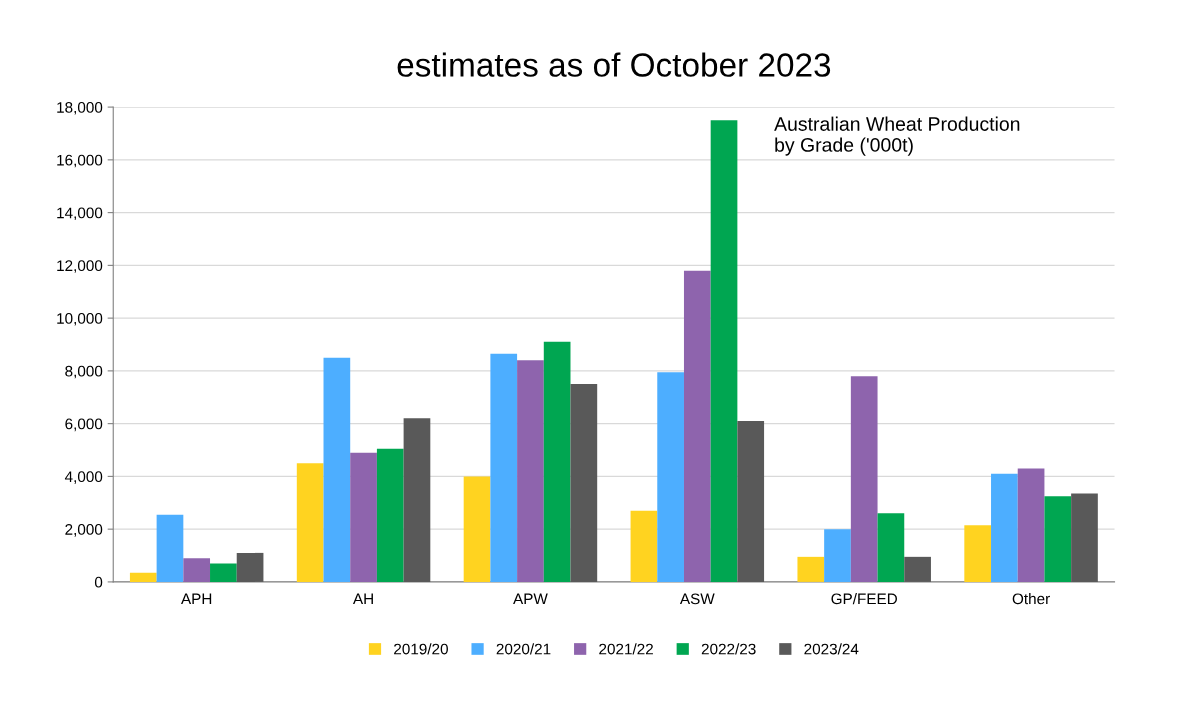 Image resolution: width=1192 pixels, height=714 pixels. Describe the element at coordinates (84, 425) in the screenshot. I see `y-tick-label: 6,000` at that location.